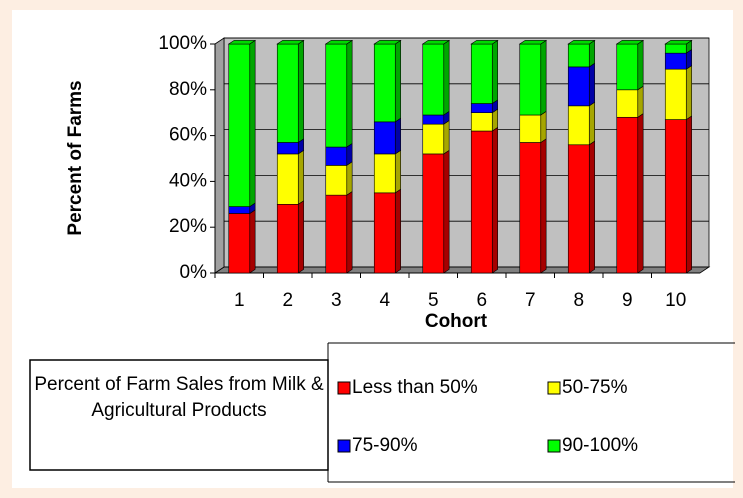 This screenshot has width=743, height=498. Describe the element at coordinates (188, 226) in the screenshot. I see `y-tick-label: 20%` at that location.